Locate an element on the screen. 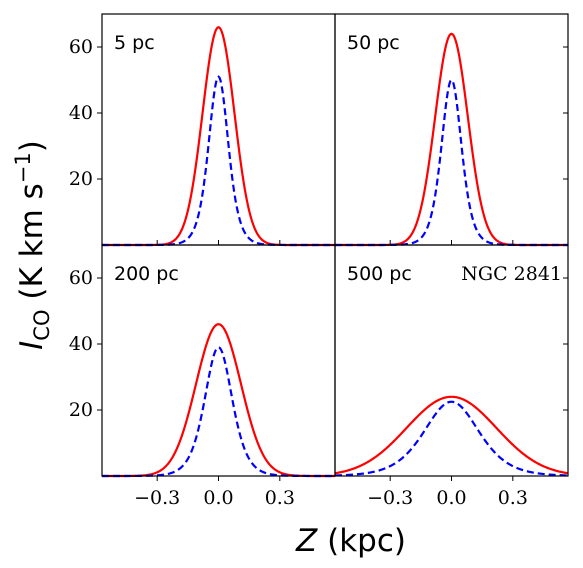 The image size is (583, 568). y-axis-title-symbol: I is located at coordinates (32, 345).